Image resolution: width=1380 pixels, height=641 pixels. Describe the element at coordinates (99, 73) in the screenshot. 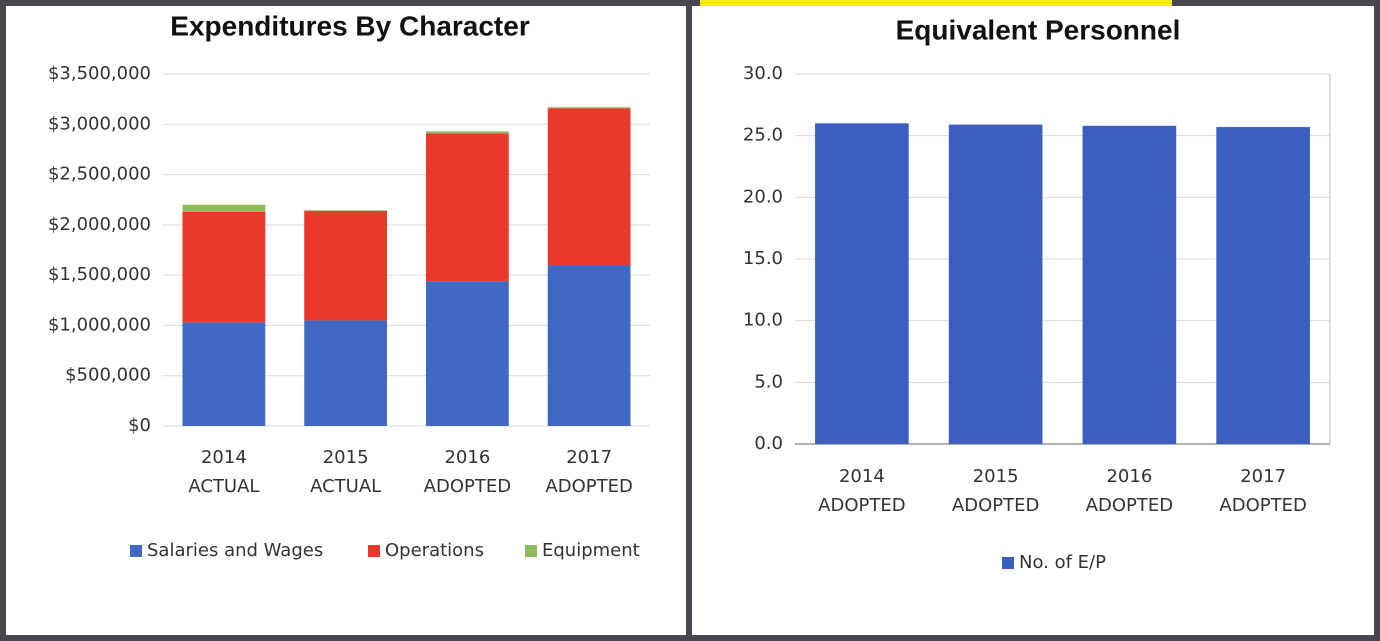

I see `y-tick-label: $3,500,000` at that location.